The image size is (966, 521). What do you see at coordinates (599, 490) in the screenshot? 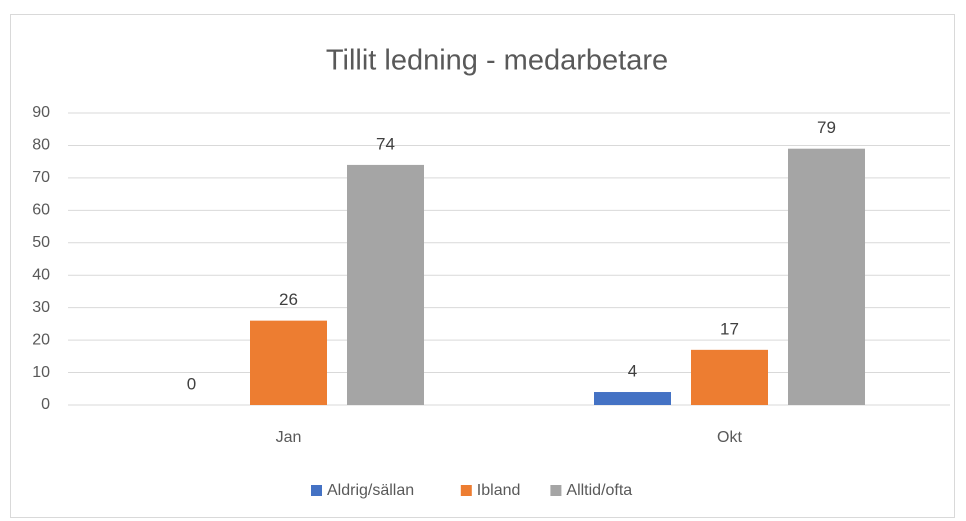
I see `legend-label: Alltid/ofta` at bounding box center [599, 490].